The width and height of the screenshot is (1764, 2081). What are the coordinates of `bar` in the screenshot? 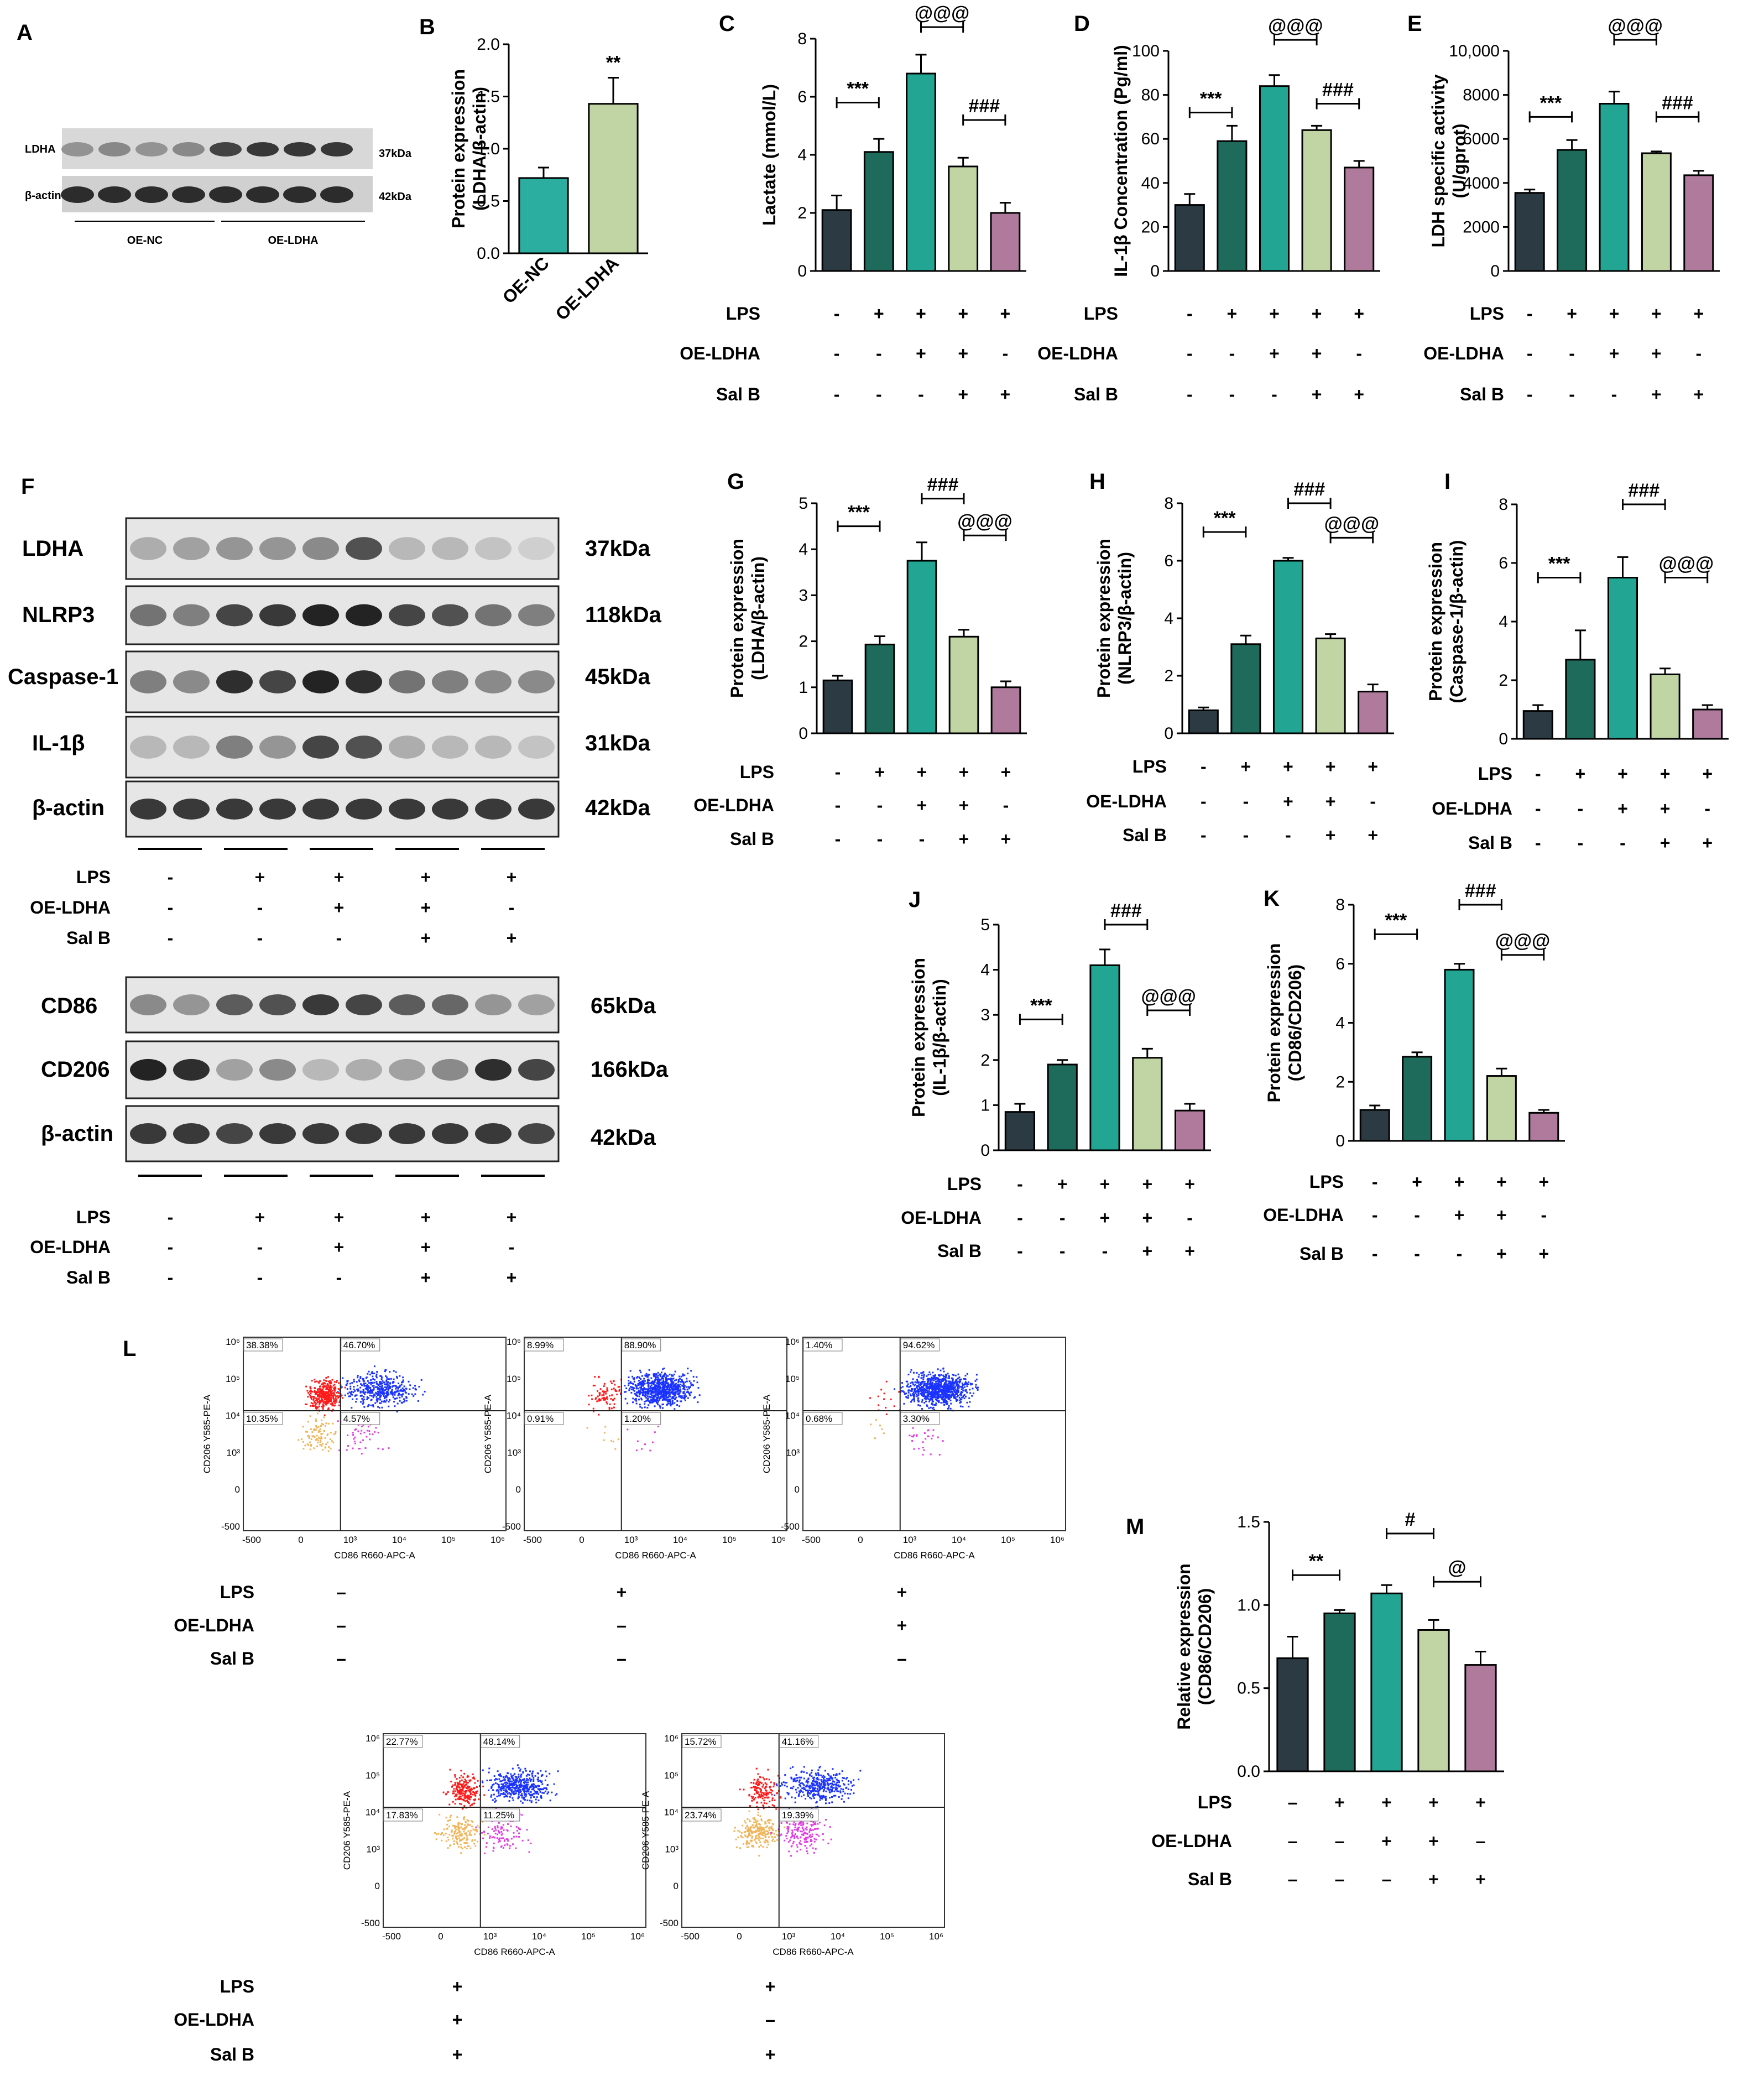 It's located at (1203, 722).